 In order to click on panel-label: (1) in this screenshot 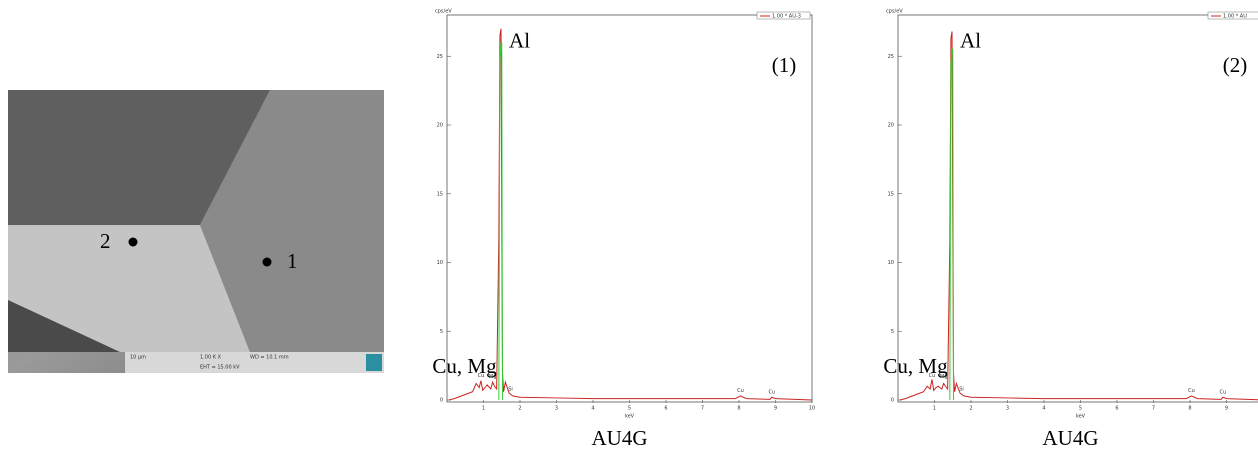, I will do `click(784, 65)`.